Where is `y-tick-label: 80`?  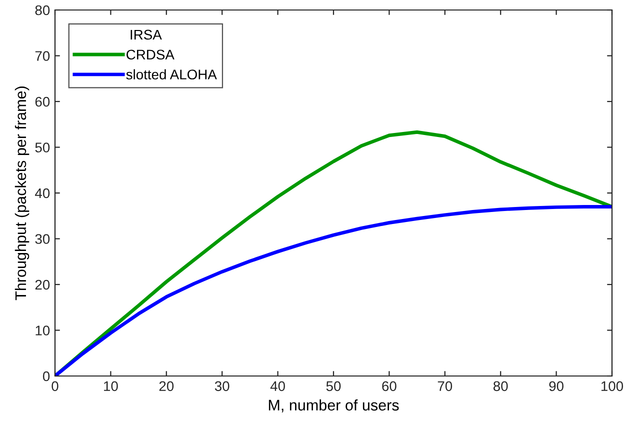
y-tick-label: 80 is located at coordinates (42, 10).